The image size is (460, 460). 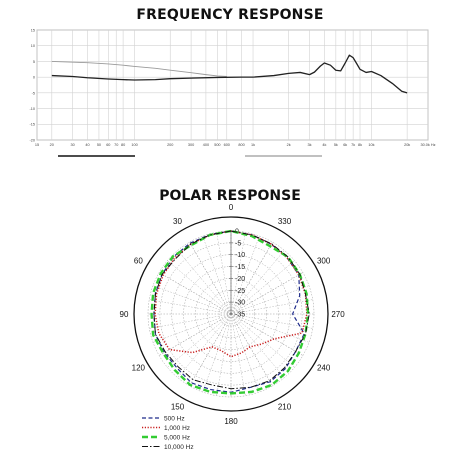 I want to click on angle-label: 90, so click(x=124, y=314).